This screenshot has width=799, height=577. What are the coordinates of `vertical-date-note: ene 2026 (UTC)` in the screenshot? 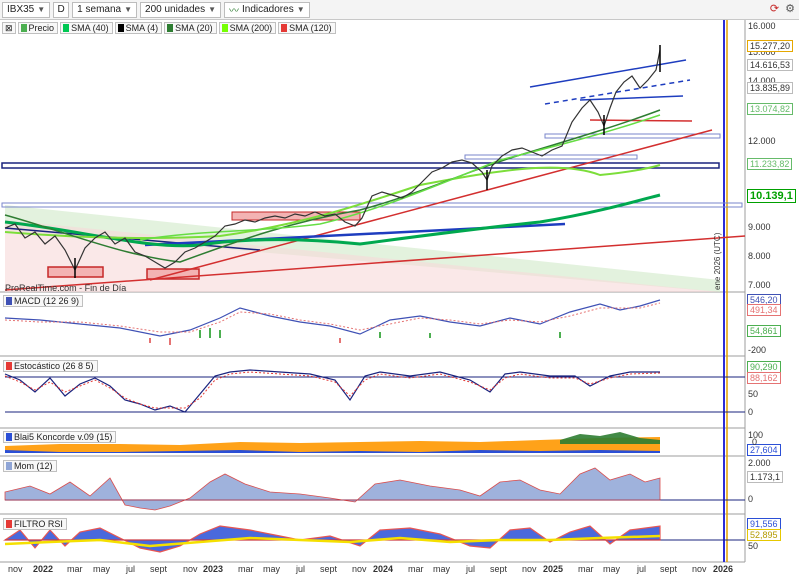 It's located at (717, 261).